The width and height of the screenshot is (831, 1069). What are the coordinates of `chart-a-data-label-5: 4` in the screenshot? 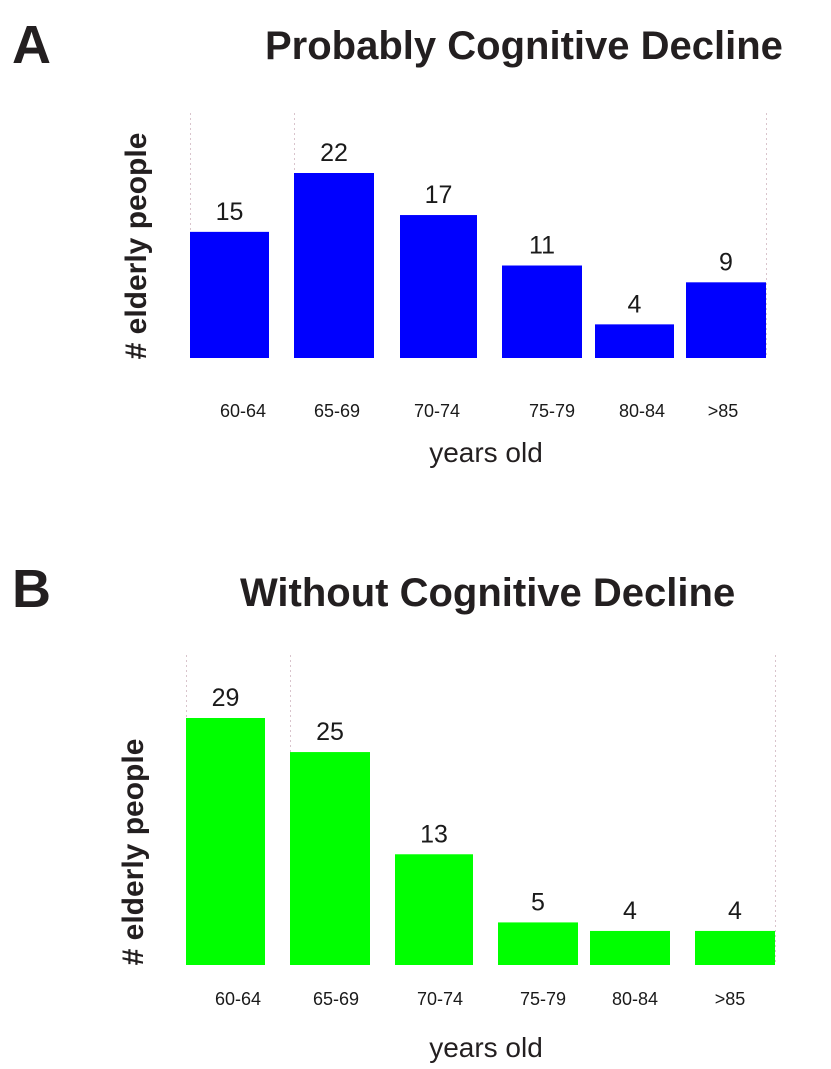 It's located at (635, 304).